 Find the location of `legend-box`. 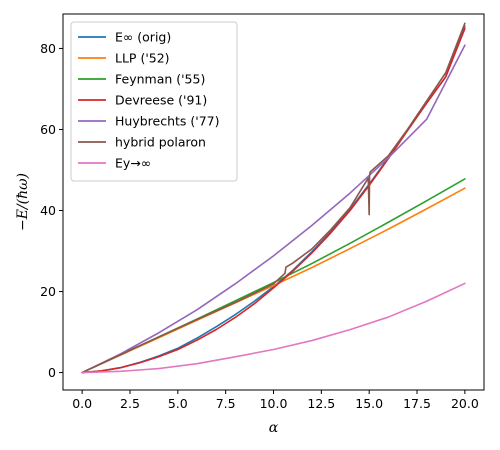

legend-box is located at coordinates (154, 101).